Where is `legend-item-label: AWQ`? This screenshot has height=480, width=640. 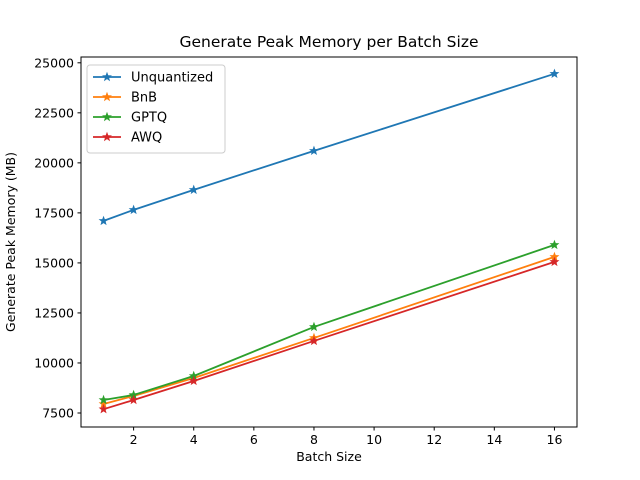
legend-item-label: AWQ is located at coordinates (146, 138).